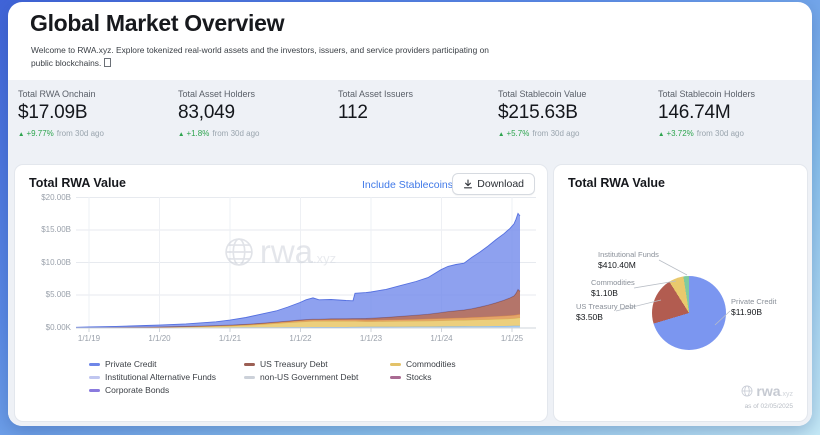  I want to click on pie-chart, so click(689, 313).